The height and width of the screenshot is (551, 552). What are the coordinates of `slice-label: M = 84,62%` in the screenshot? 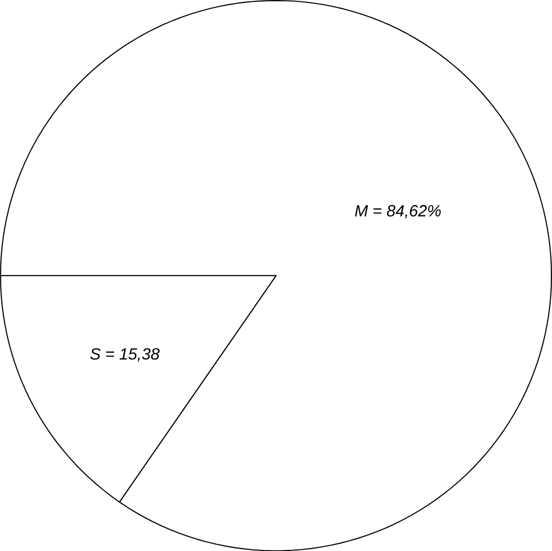 It's located at (398, 211).